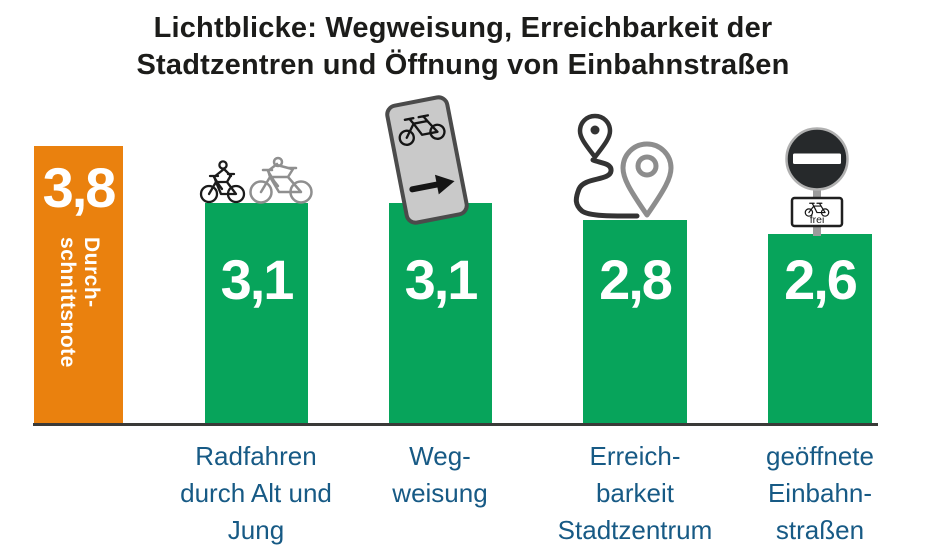  I want to click on average-bar, so click(78, 284).